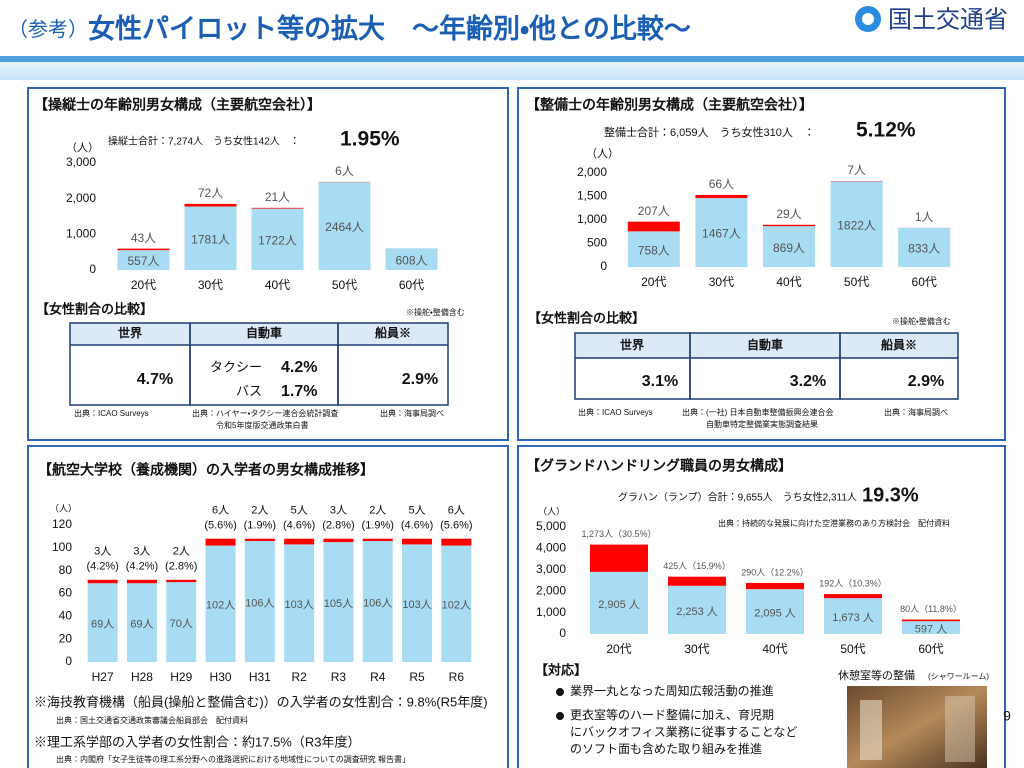 The height and width of the screenshot is (768, 1024). I want to click on table-value: 1.7%, so click(299, 391).